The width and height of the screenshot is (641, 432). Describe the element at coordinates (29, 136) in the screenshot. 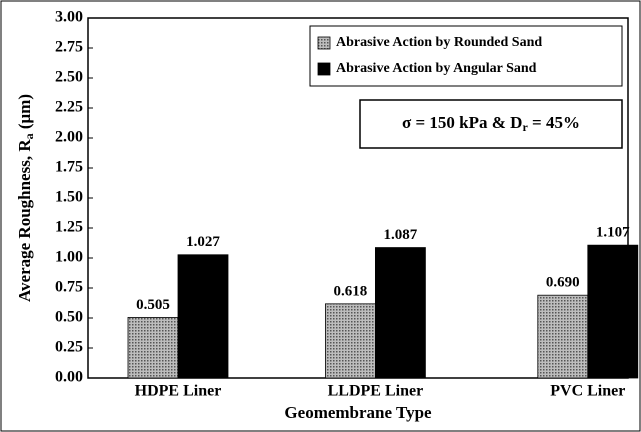

I see `y-label-sub: a` at that location.